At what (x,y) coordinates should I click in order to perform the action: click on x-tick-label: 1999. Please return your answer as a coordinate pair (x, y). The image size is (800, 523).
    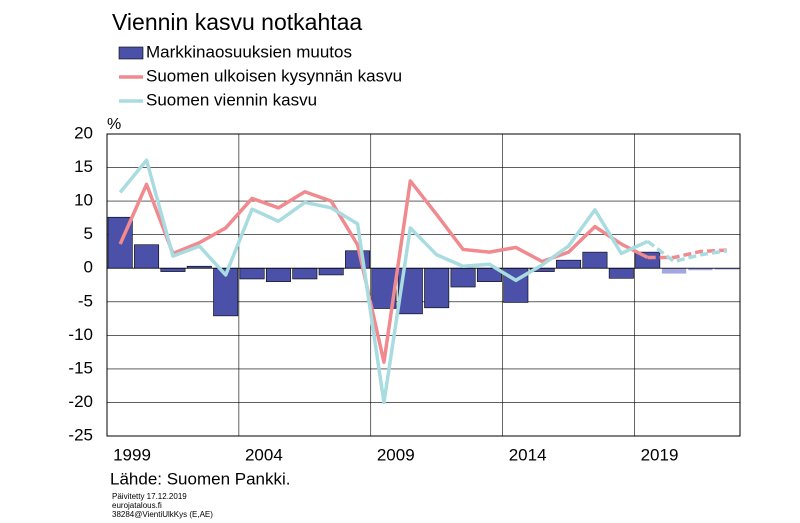
    Looking at the image, I should click on (132, 454).